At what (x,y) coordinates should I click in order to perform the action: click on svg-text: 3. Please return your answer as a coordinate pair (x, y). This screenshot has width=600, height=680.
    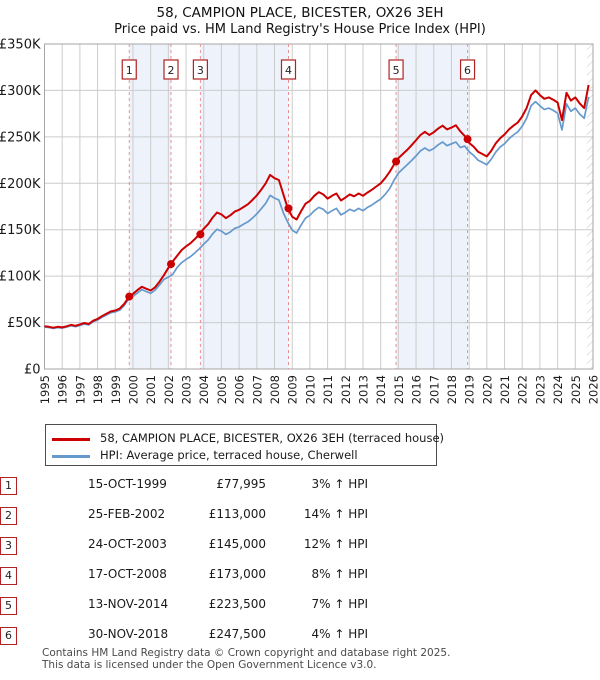
    Looking at the image, I should click on (200, 70).